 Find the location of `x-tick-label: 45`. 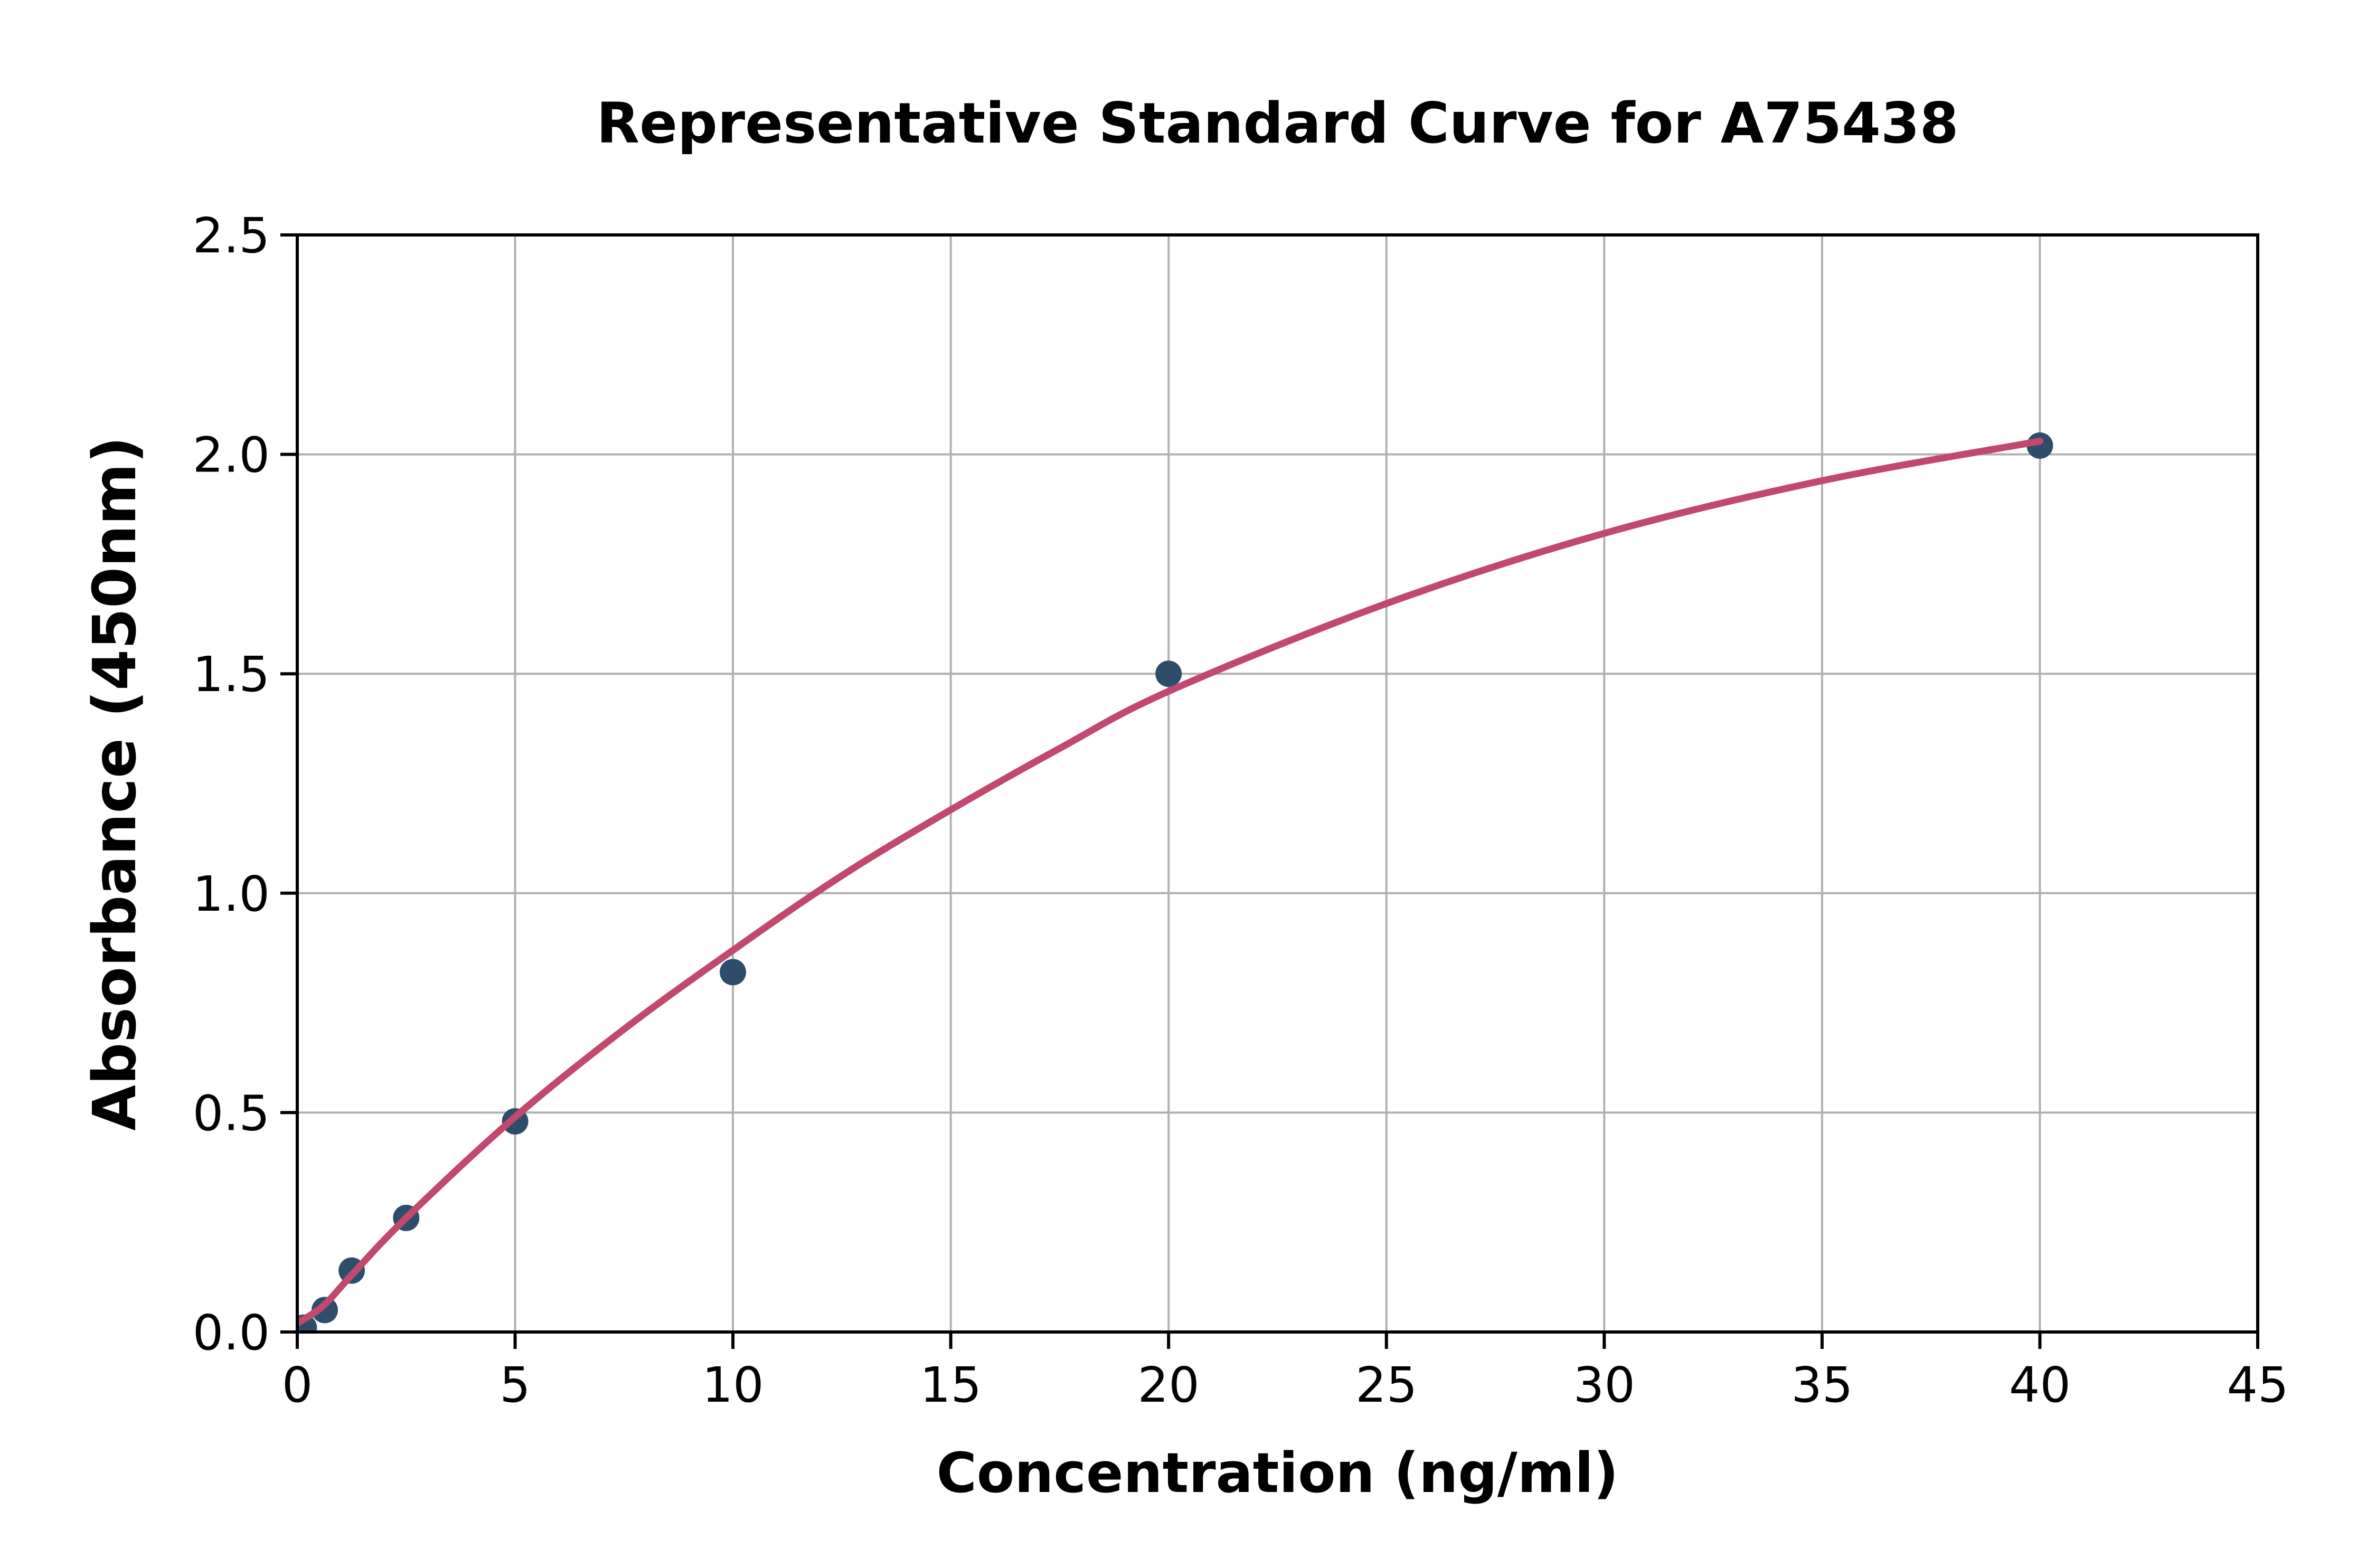

x-tick-label: 45 is located at coordinates (2257, 1385).